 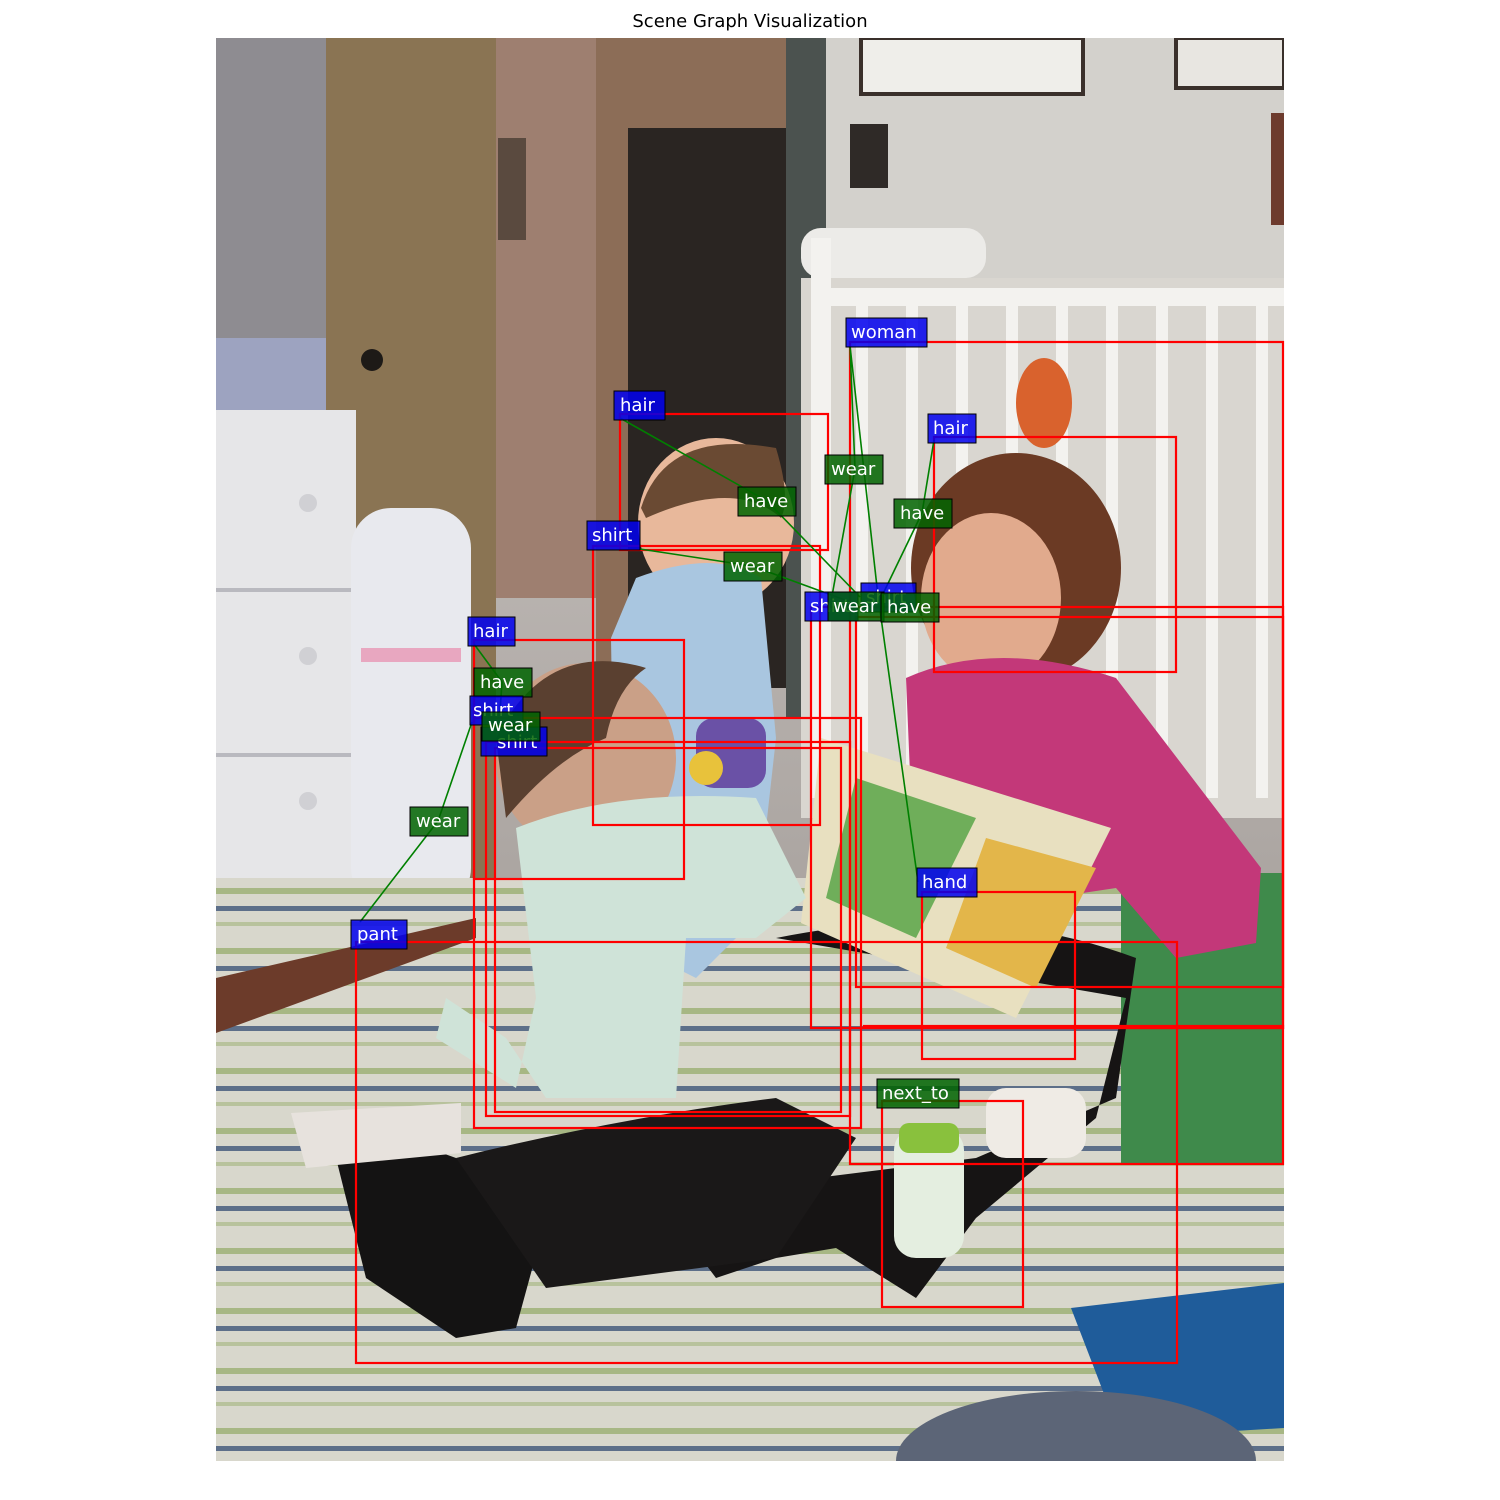 I want to click on object-label-pant: pant, so click(x=379, y=934).